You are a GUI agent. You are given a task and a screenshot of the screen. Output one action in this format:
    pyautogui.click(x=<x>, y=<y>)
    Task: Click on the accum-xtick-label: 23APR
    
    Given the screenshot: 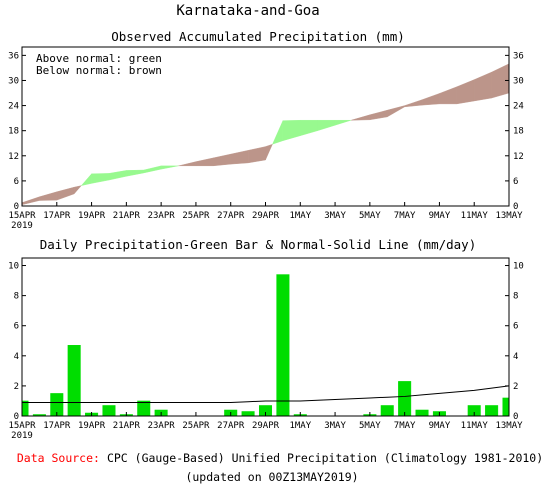 What is the action you would take?
    pyautogui.click(x=162, y=216)
    